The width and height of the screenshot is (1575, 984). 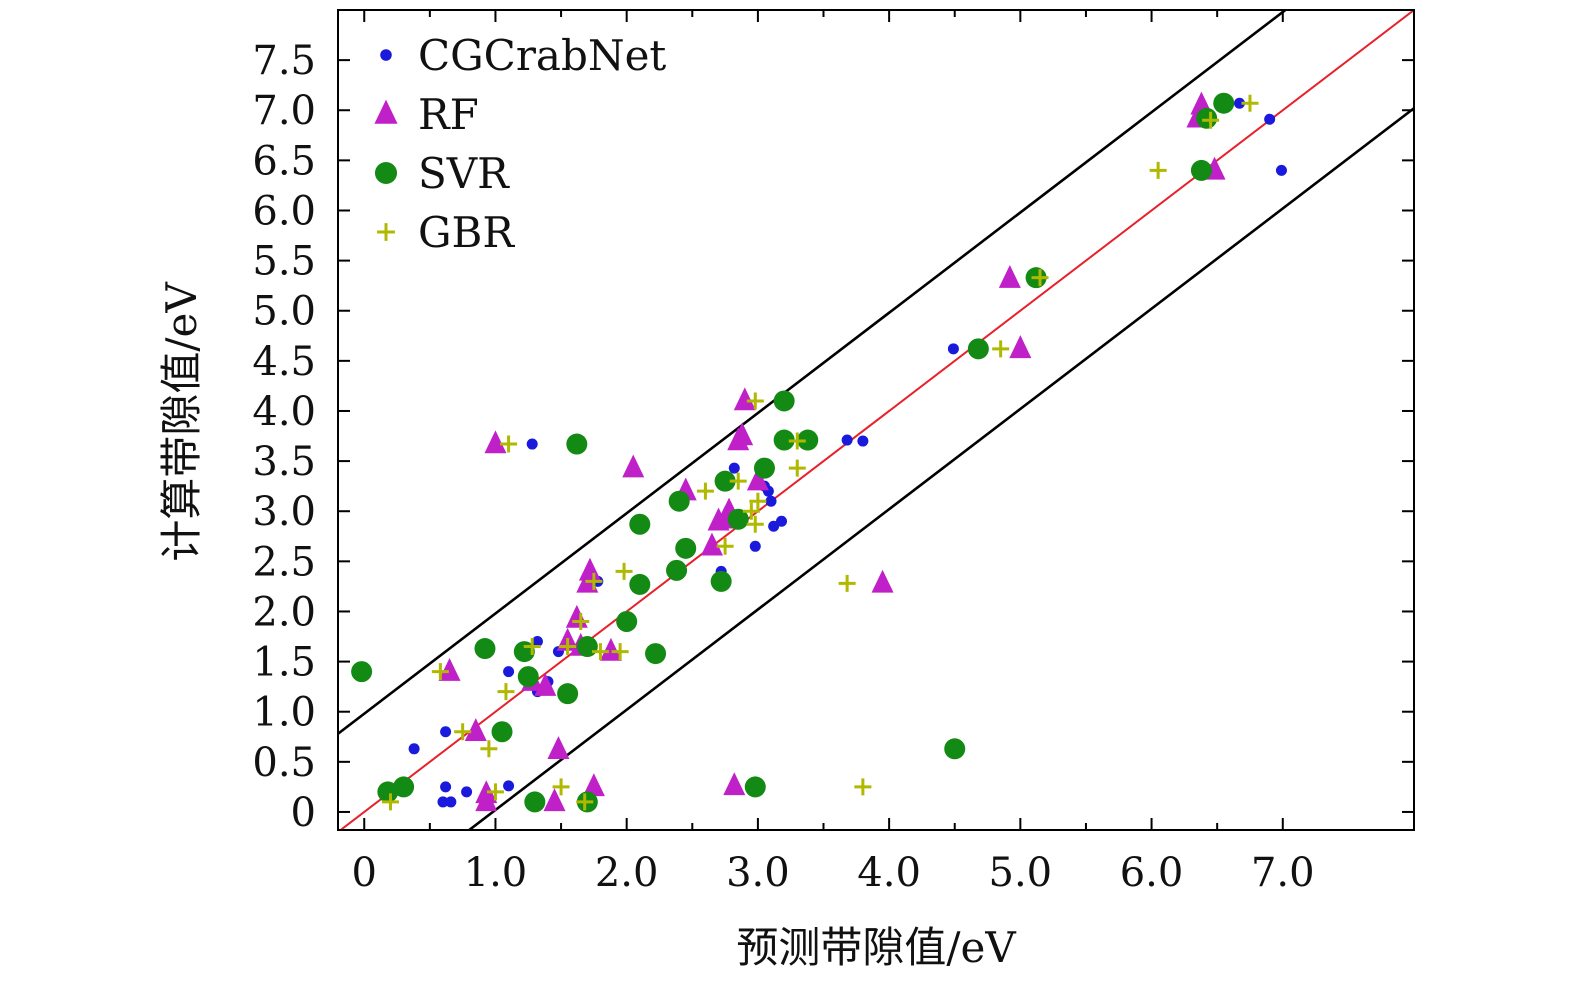 What do you see at coordinates (464, 173) in the screenshot?
I see `legend-label: SVR` at bounding box center [464, 173].